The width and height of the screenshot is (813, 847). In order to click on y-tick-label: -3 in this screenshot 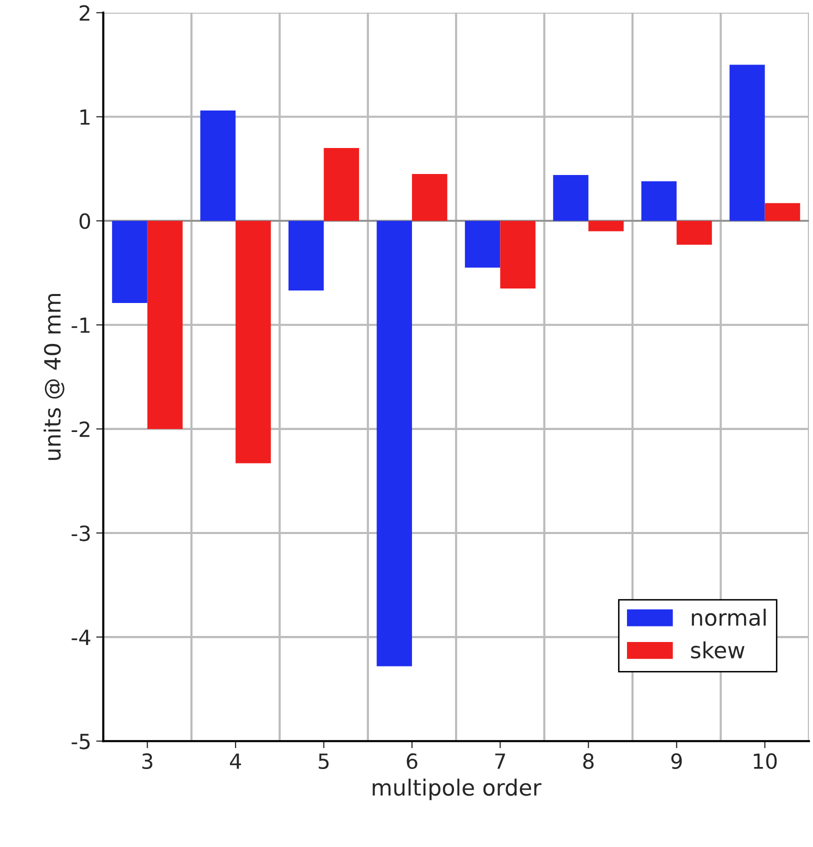, I will do `click(81, 533)`.